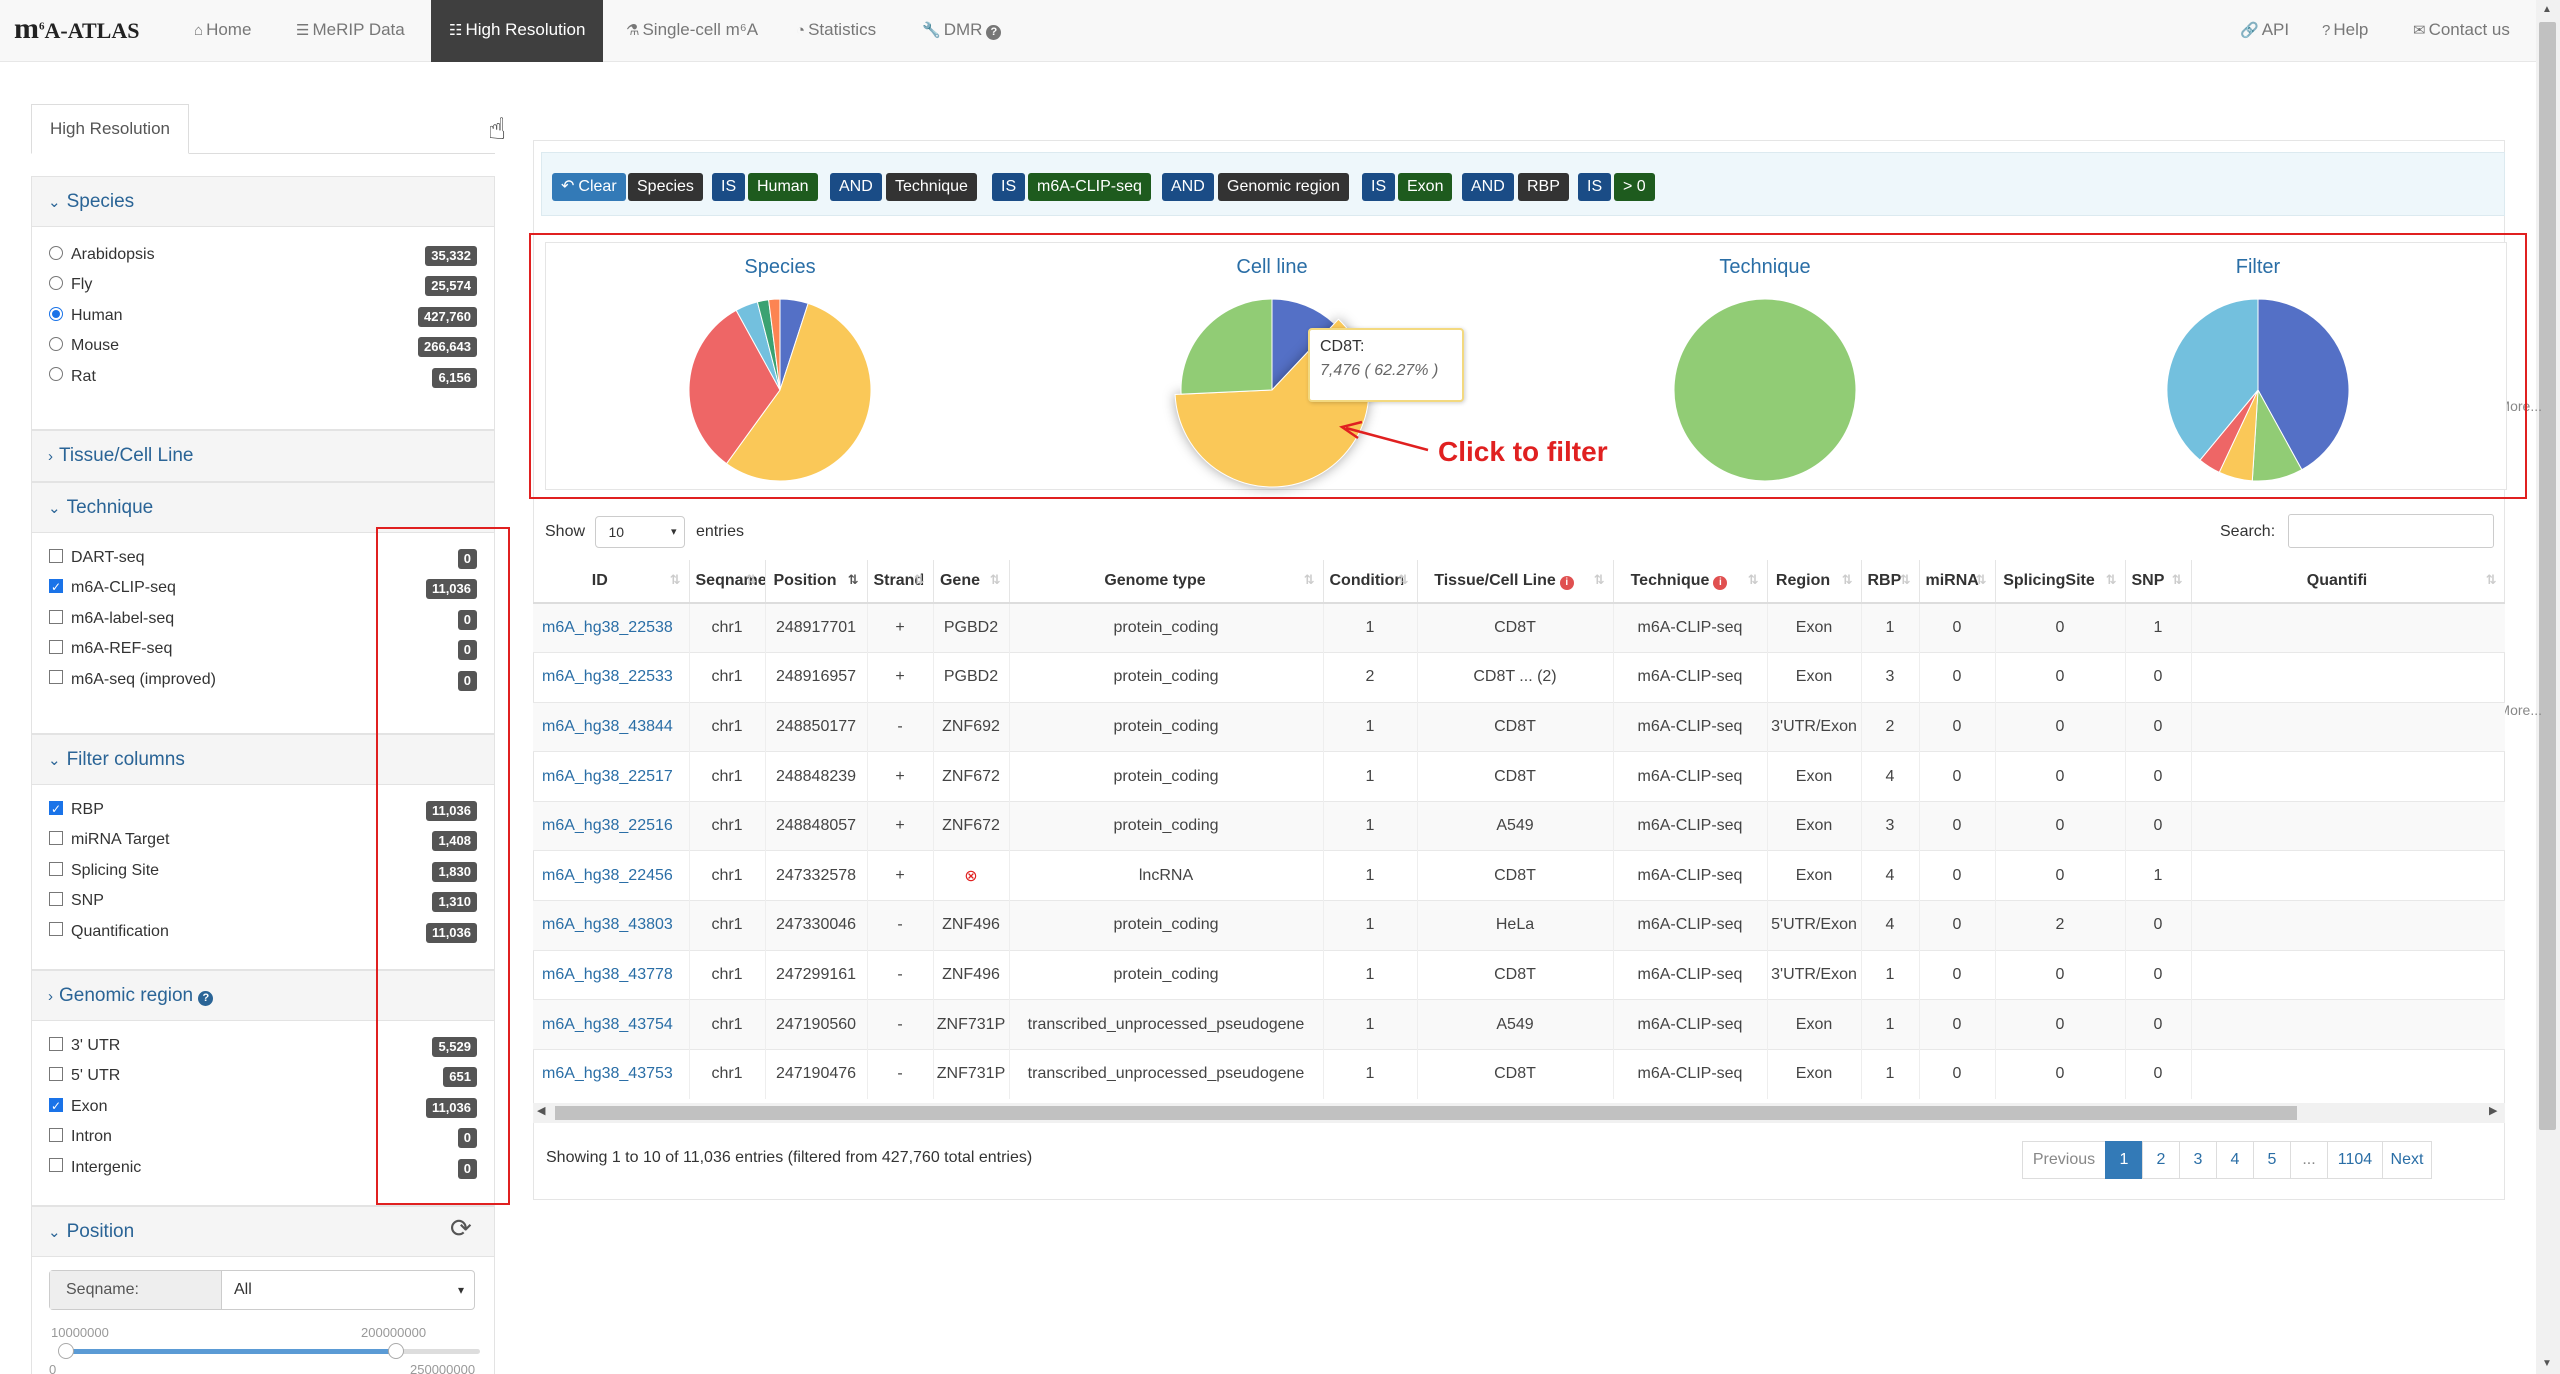 This screenshot has width=2560, height=1374. Describe the element at coordinates (2348, 582) in the screenshot. I see `column-header: Quantifi ⇅` at that location.